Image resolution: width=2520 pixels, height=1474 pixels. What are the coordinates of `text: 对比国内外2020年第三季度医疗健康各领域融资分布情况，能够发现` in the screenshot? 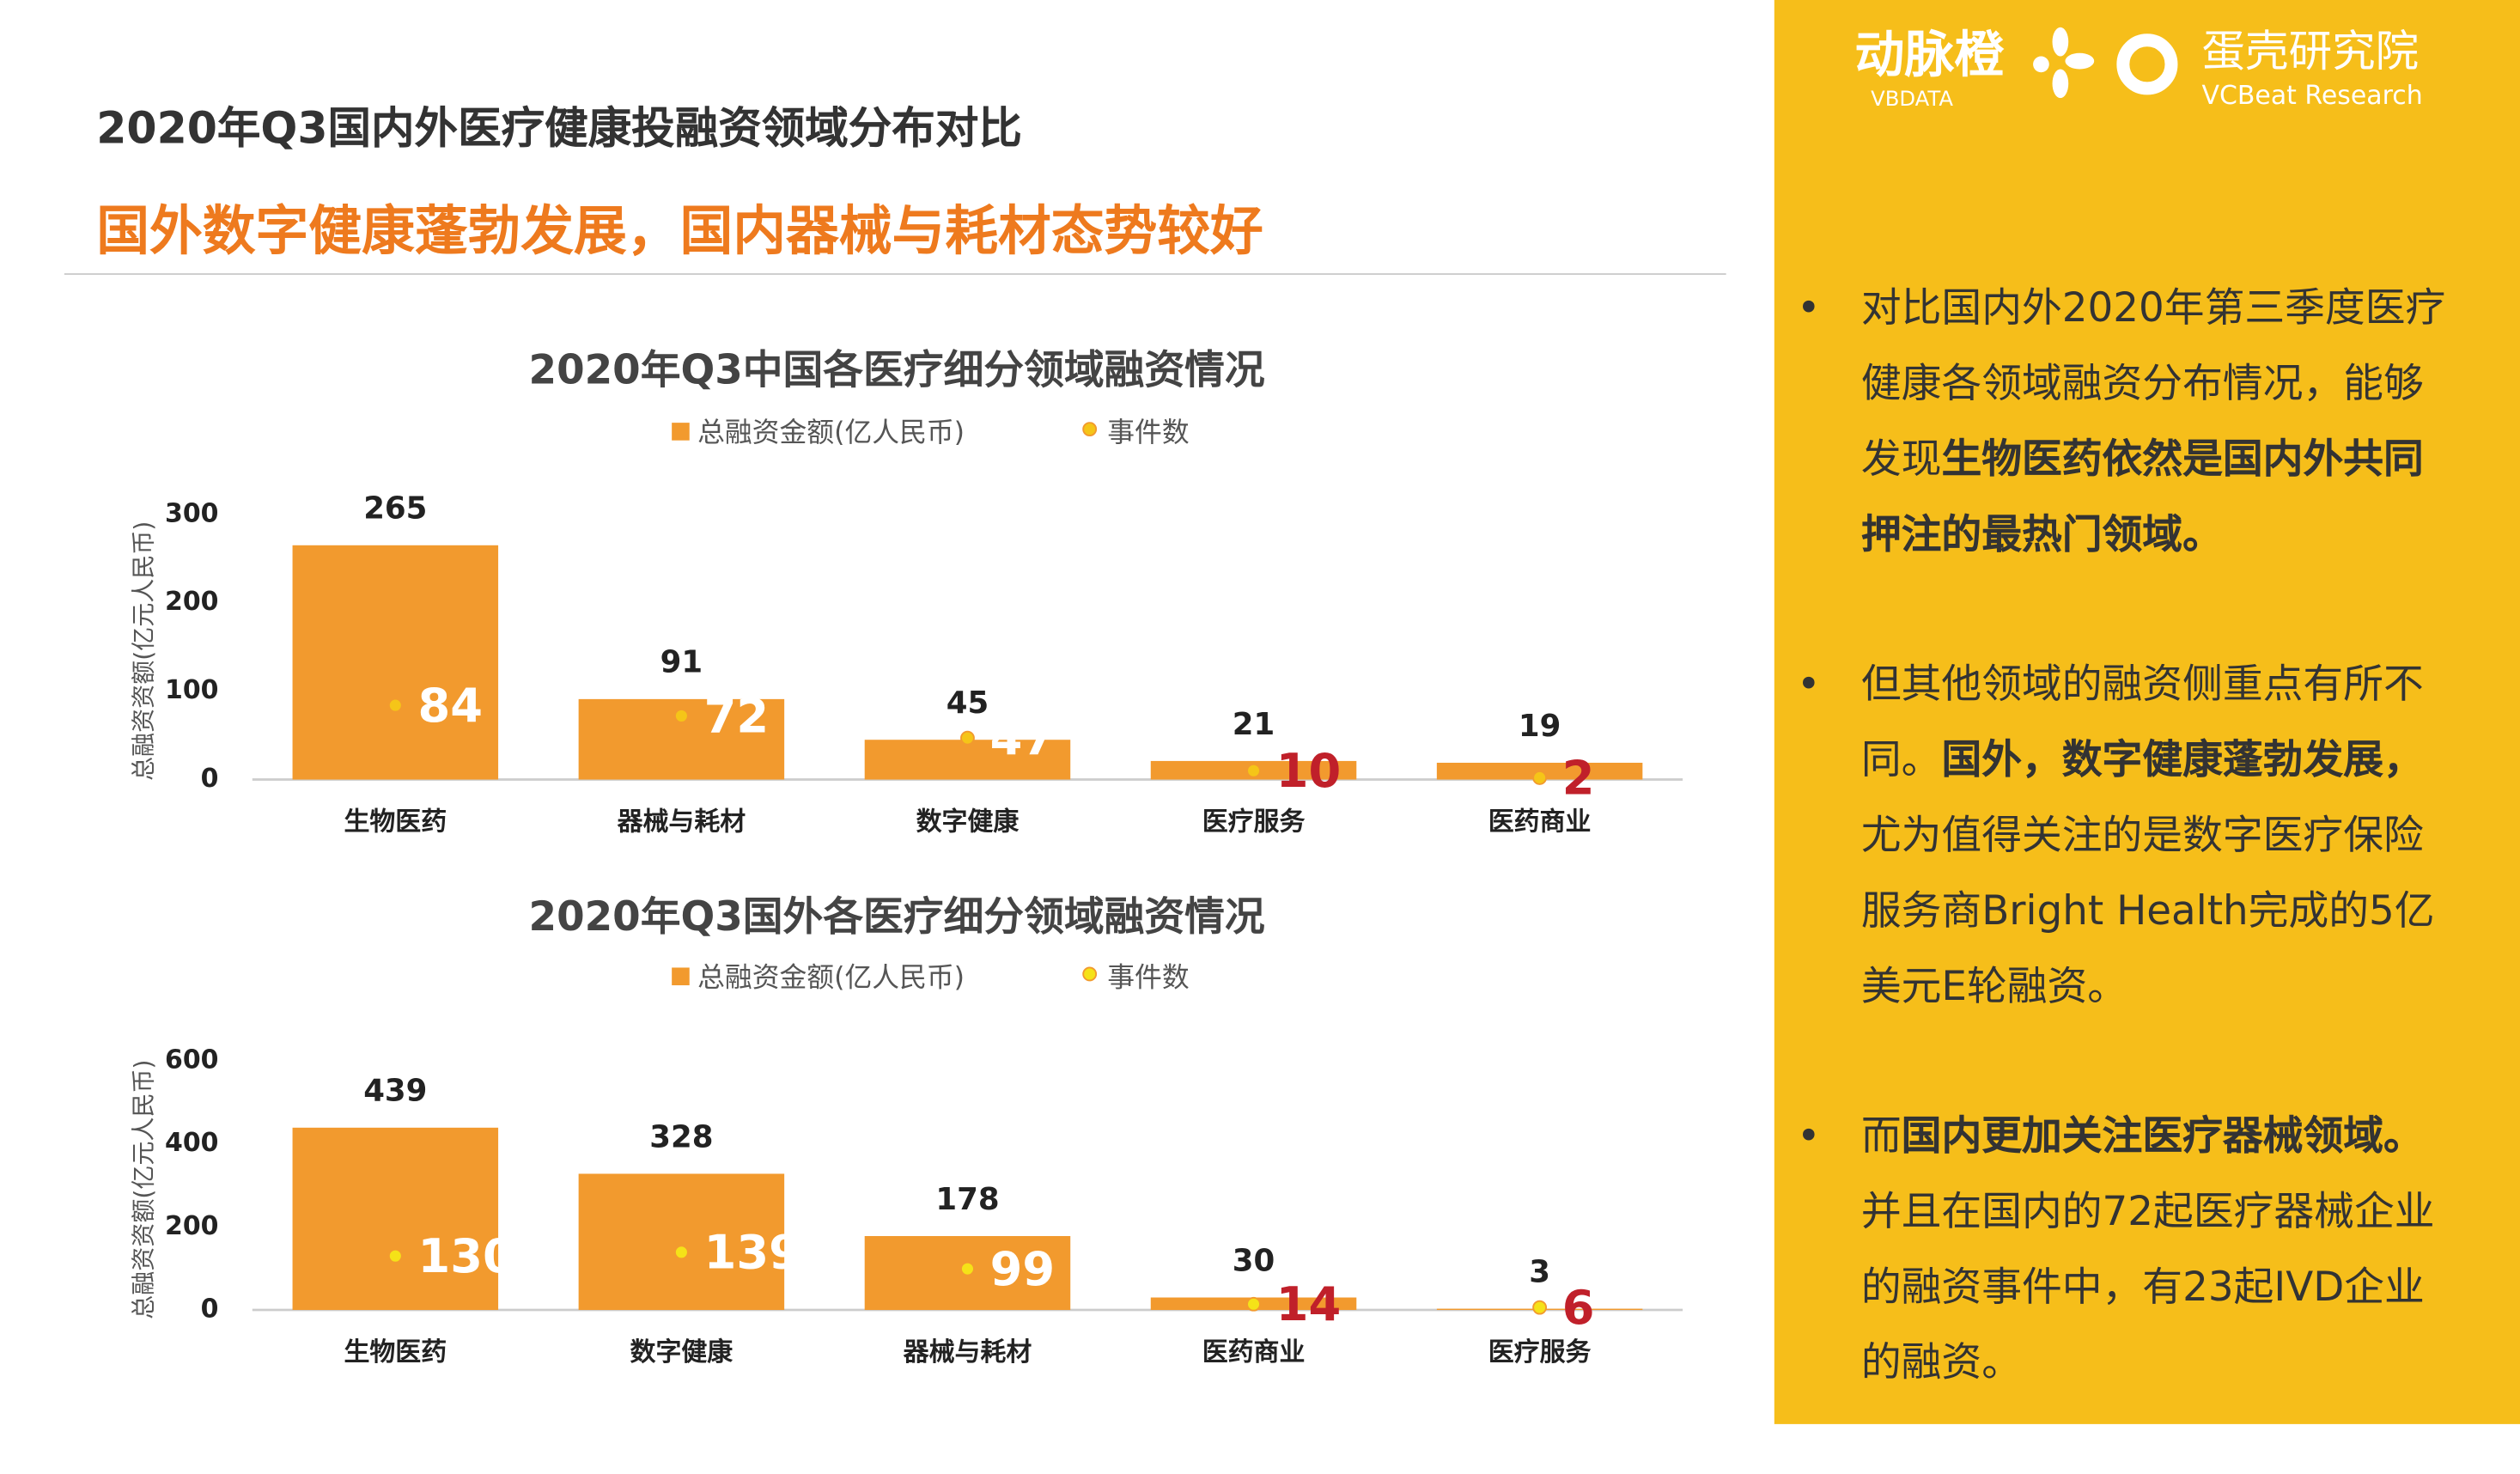 It's located at (2153, 383).